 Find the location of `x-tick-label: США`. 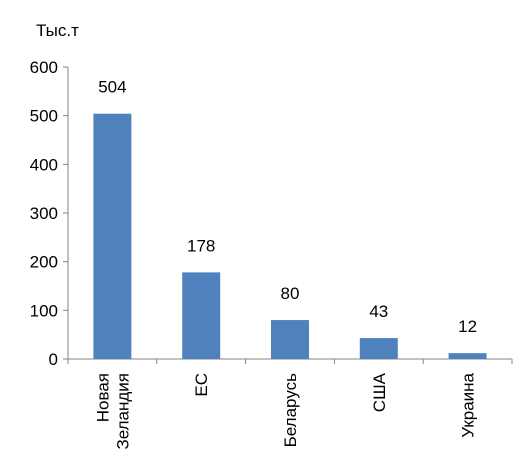

x-tick-label: США is located at coordinates (379, 392).